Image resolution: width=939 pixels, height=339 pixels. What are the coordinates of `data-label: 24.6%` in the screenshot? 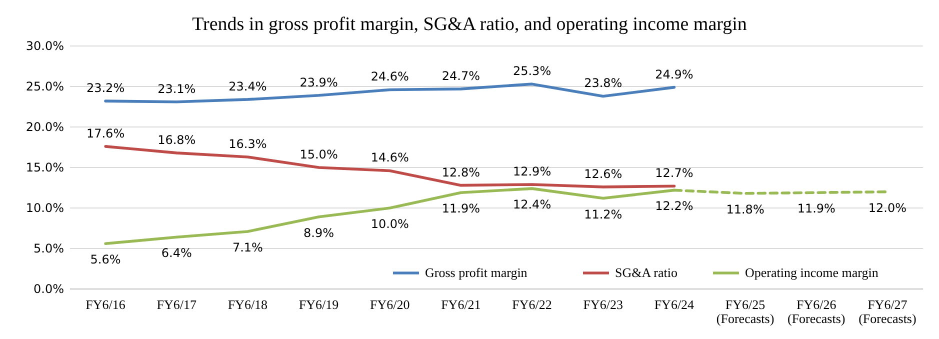 It's located at (389, 77).